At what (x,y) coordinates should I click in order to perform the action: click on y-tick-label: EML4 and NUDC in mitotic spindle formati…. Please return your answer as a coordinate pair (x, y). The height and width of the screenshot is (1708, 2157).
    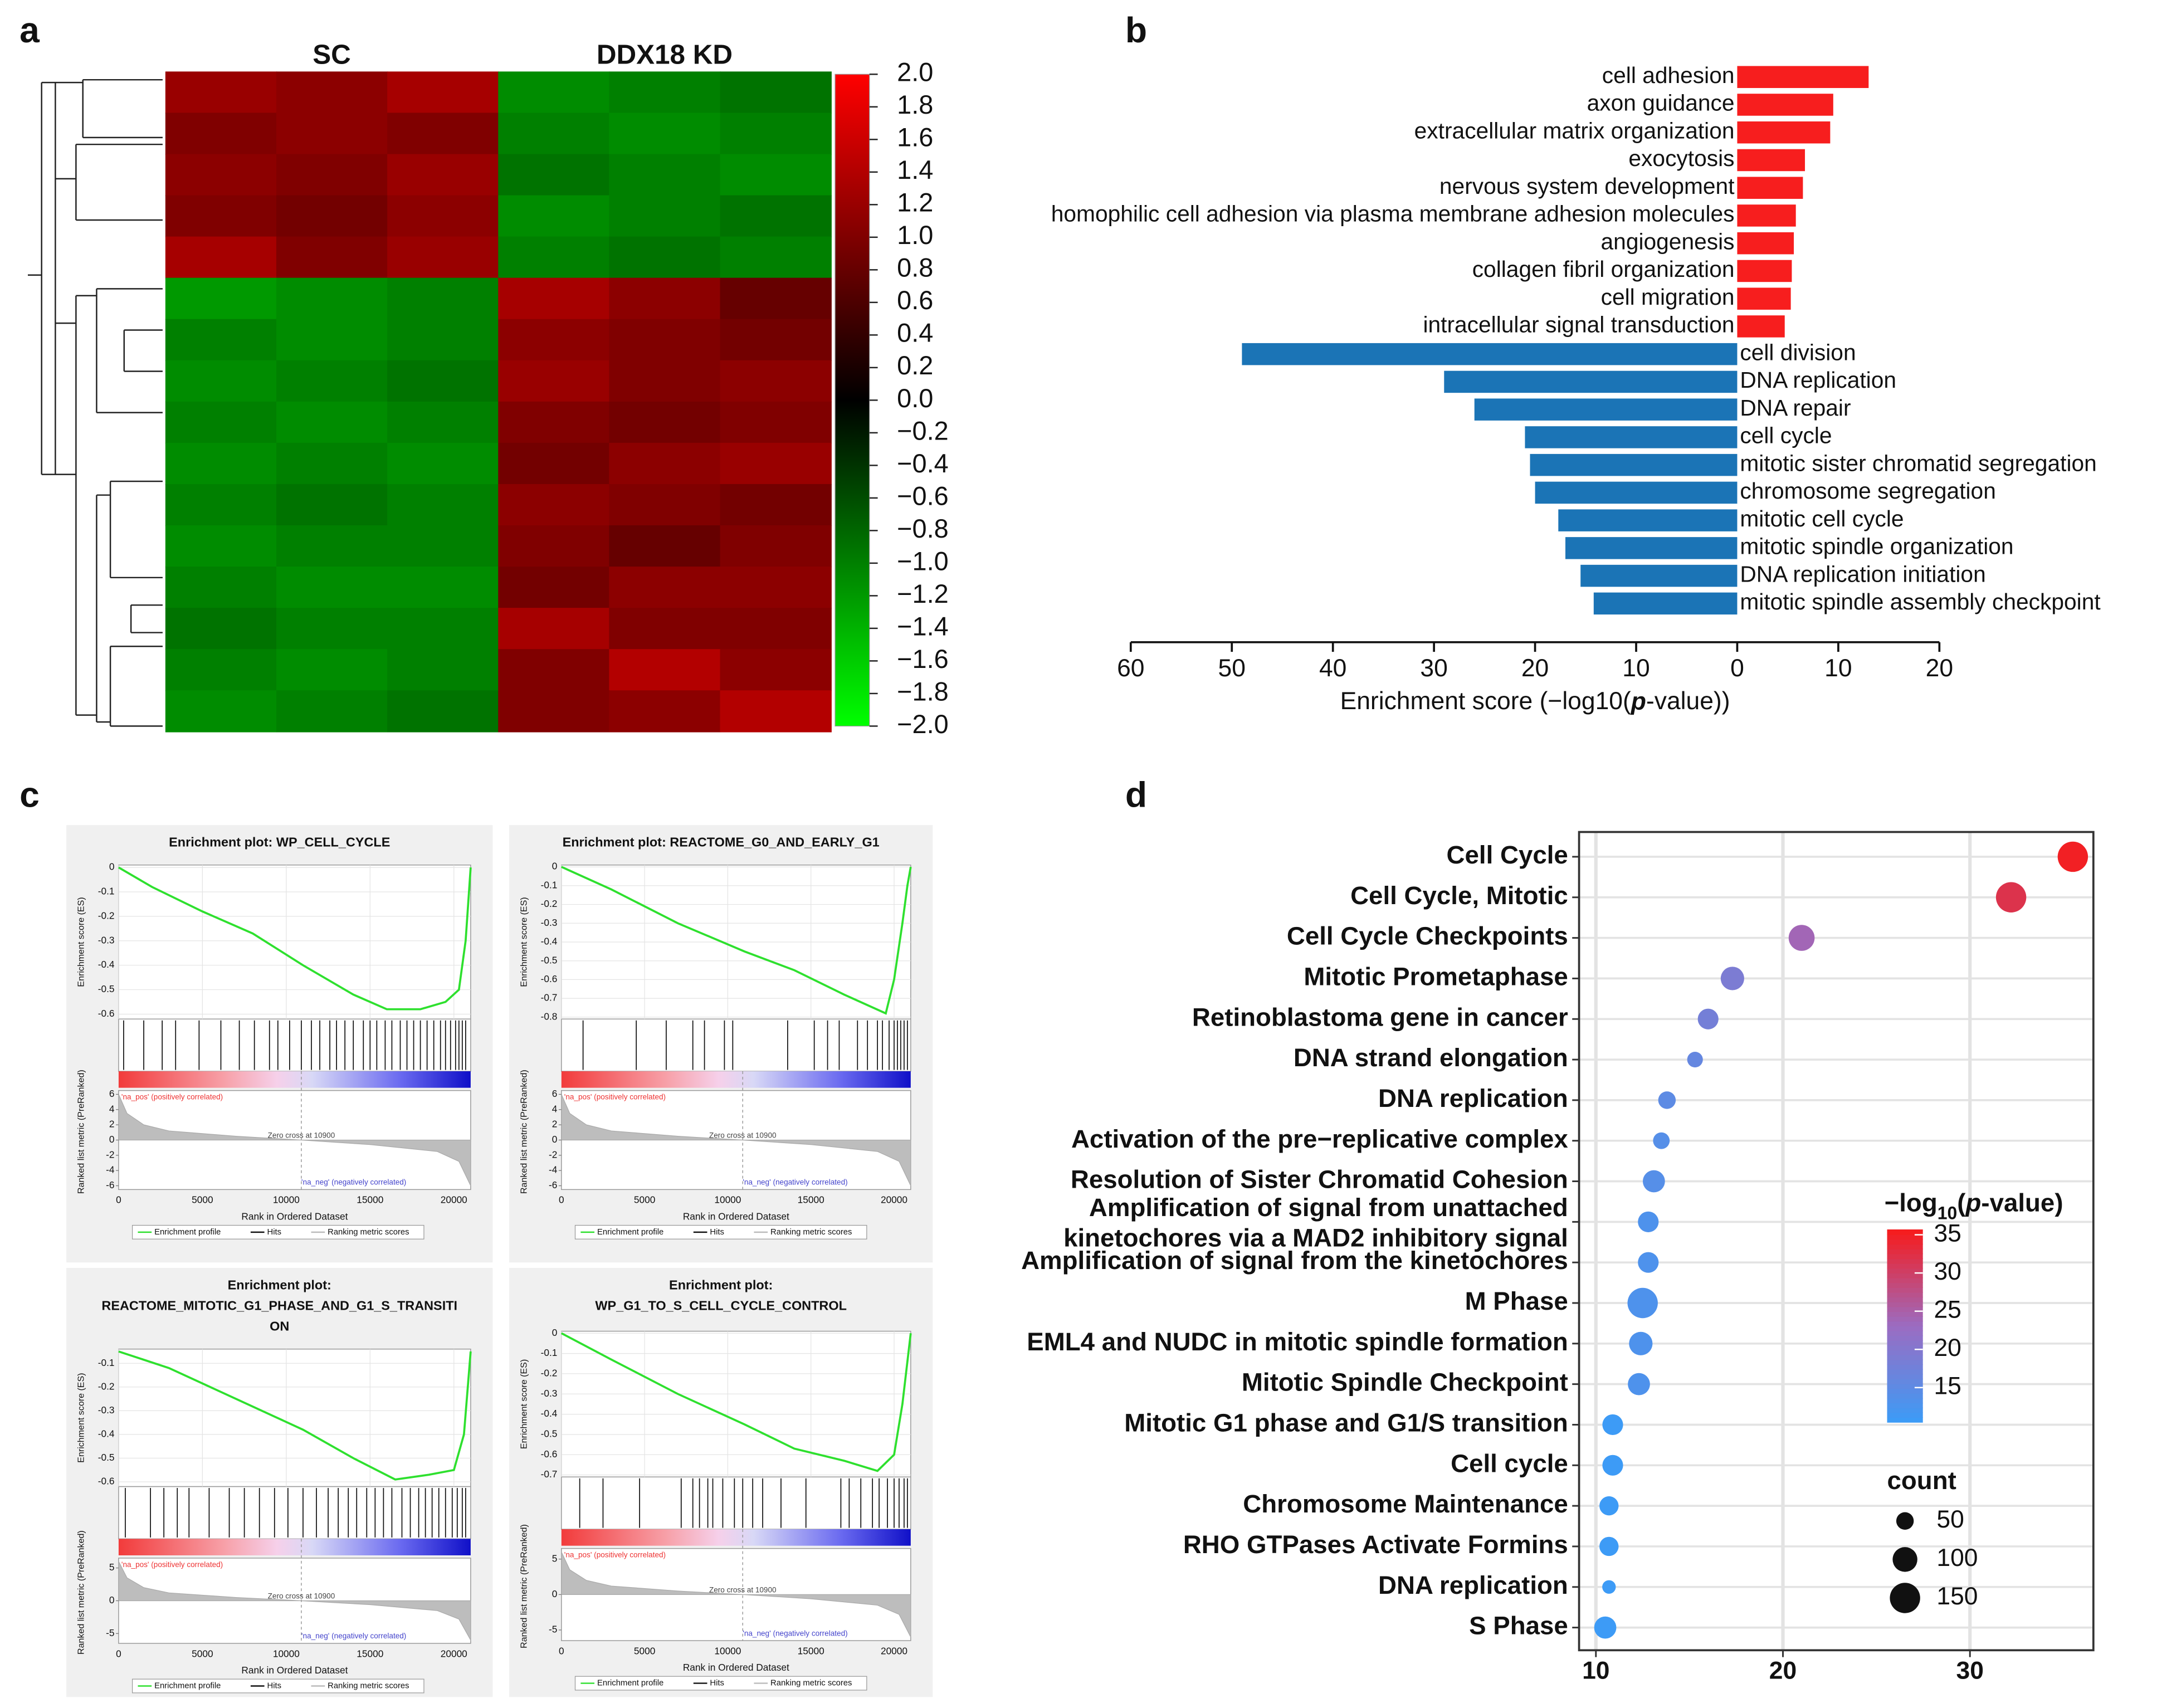
    Looking at the image, I should click on (1297, 1342).